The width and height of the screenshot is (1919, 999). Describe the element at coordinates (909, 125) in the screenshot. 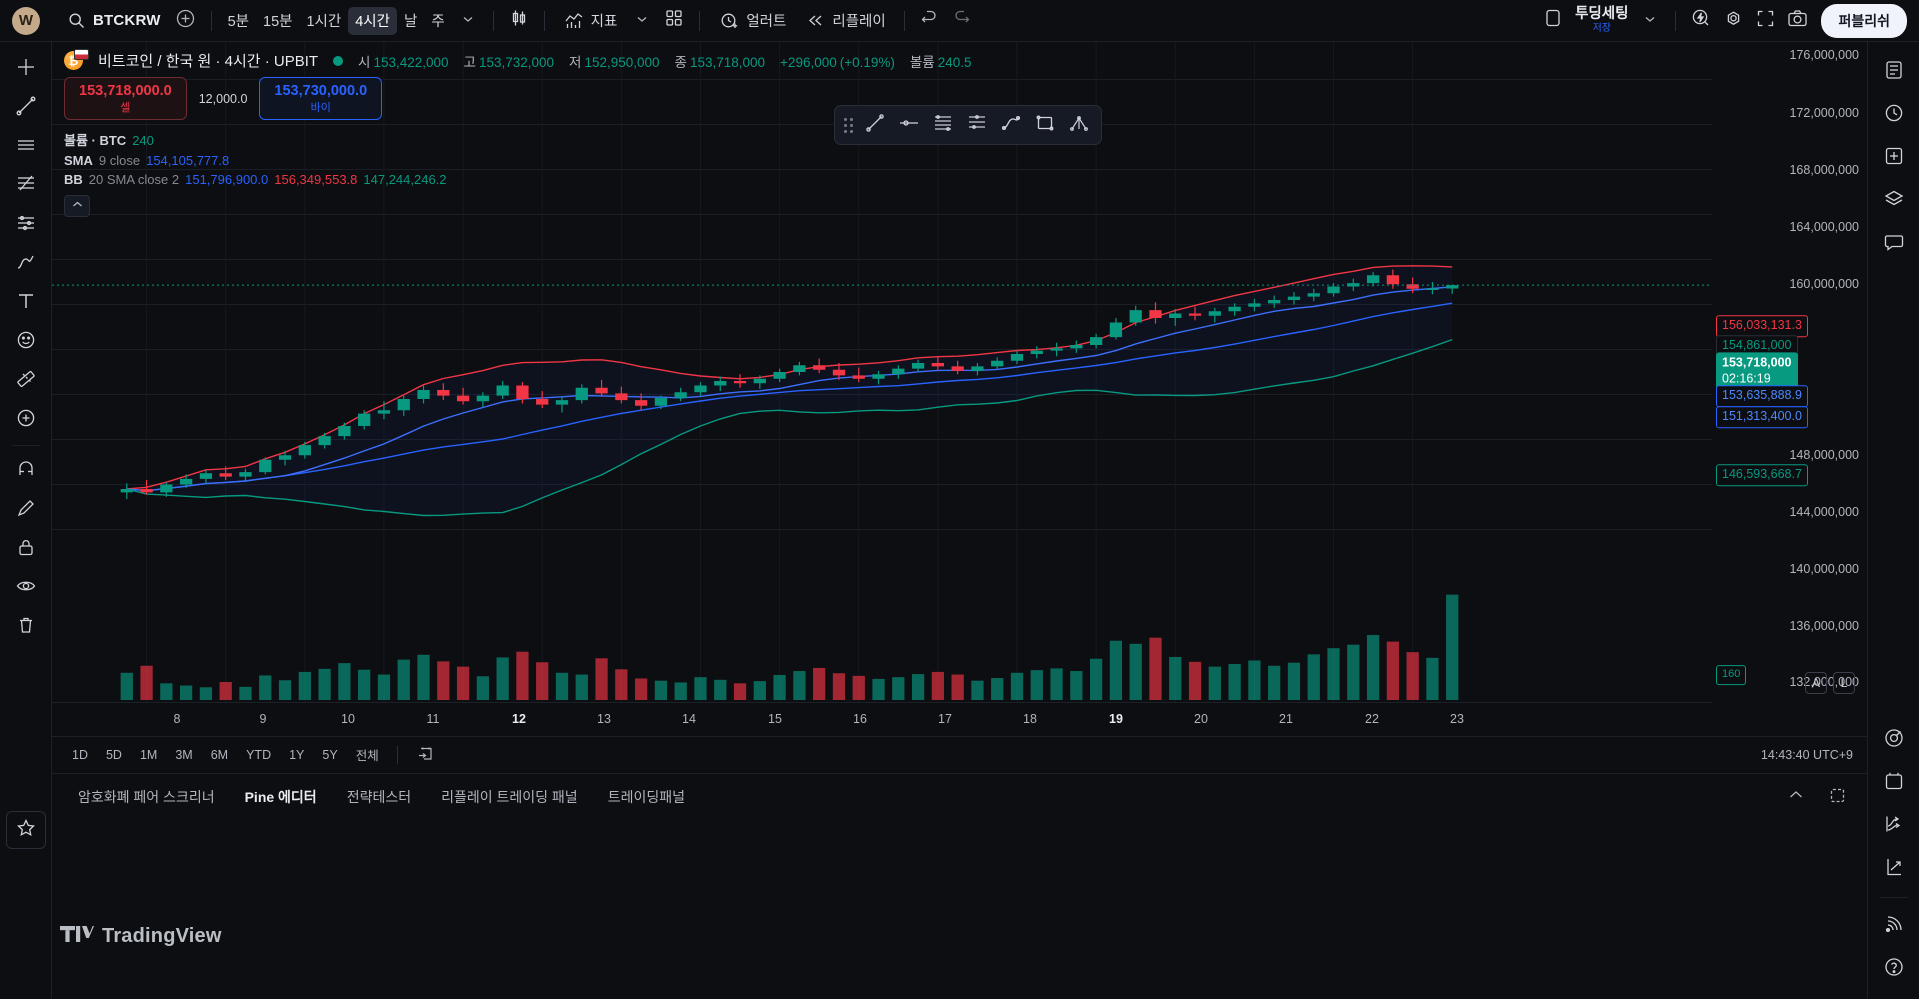

I see `float-horizontal-ray-button` at that location.